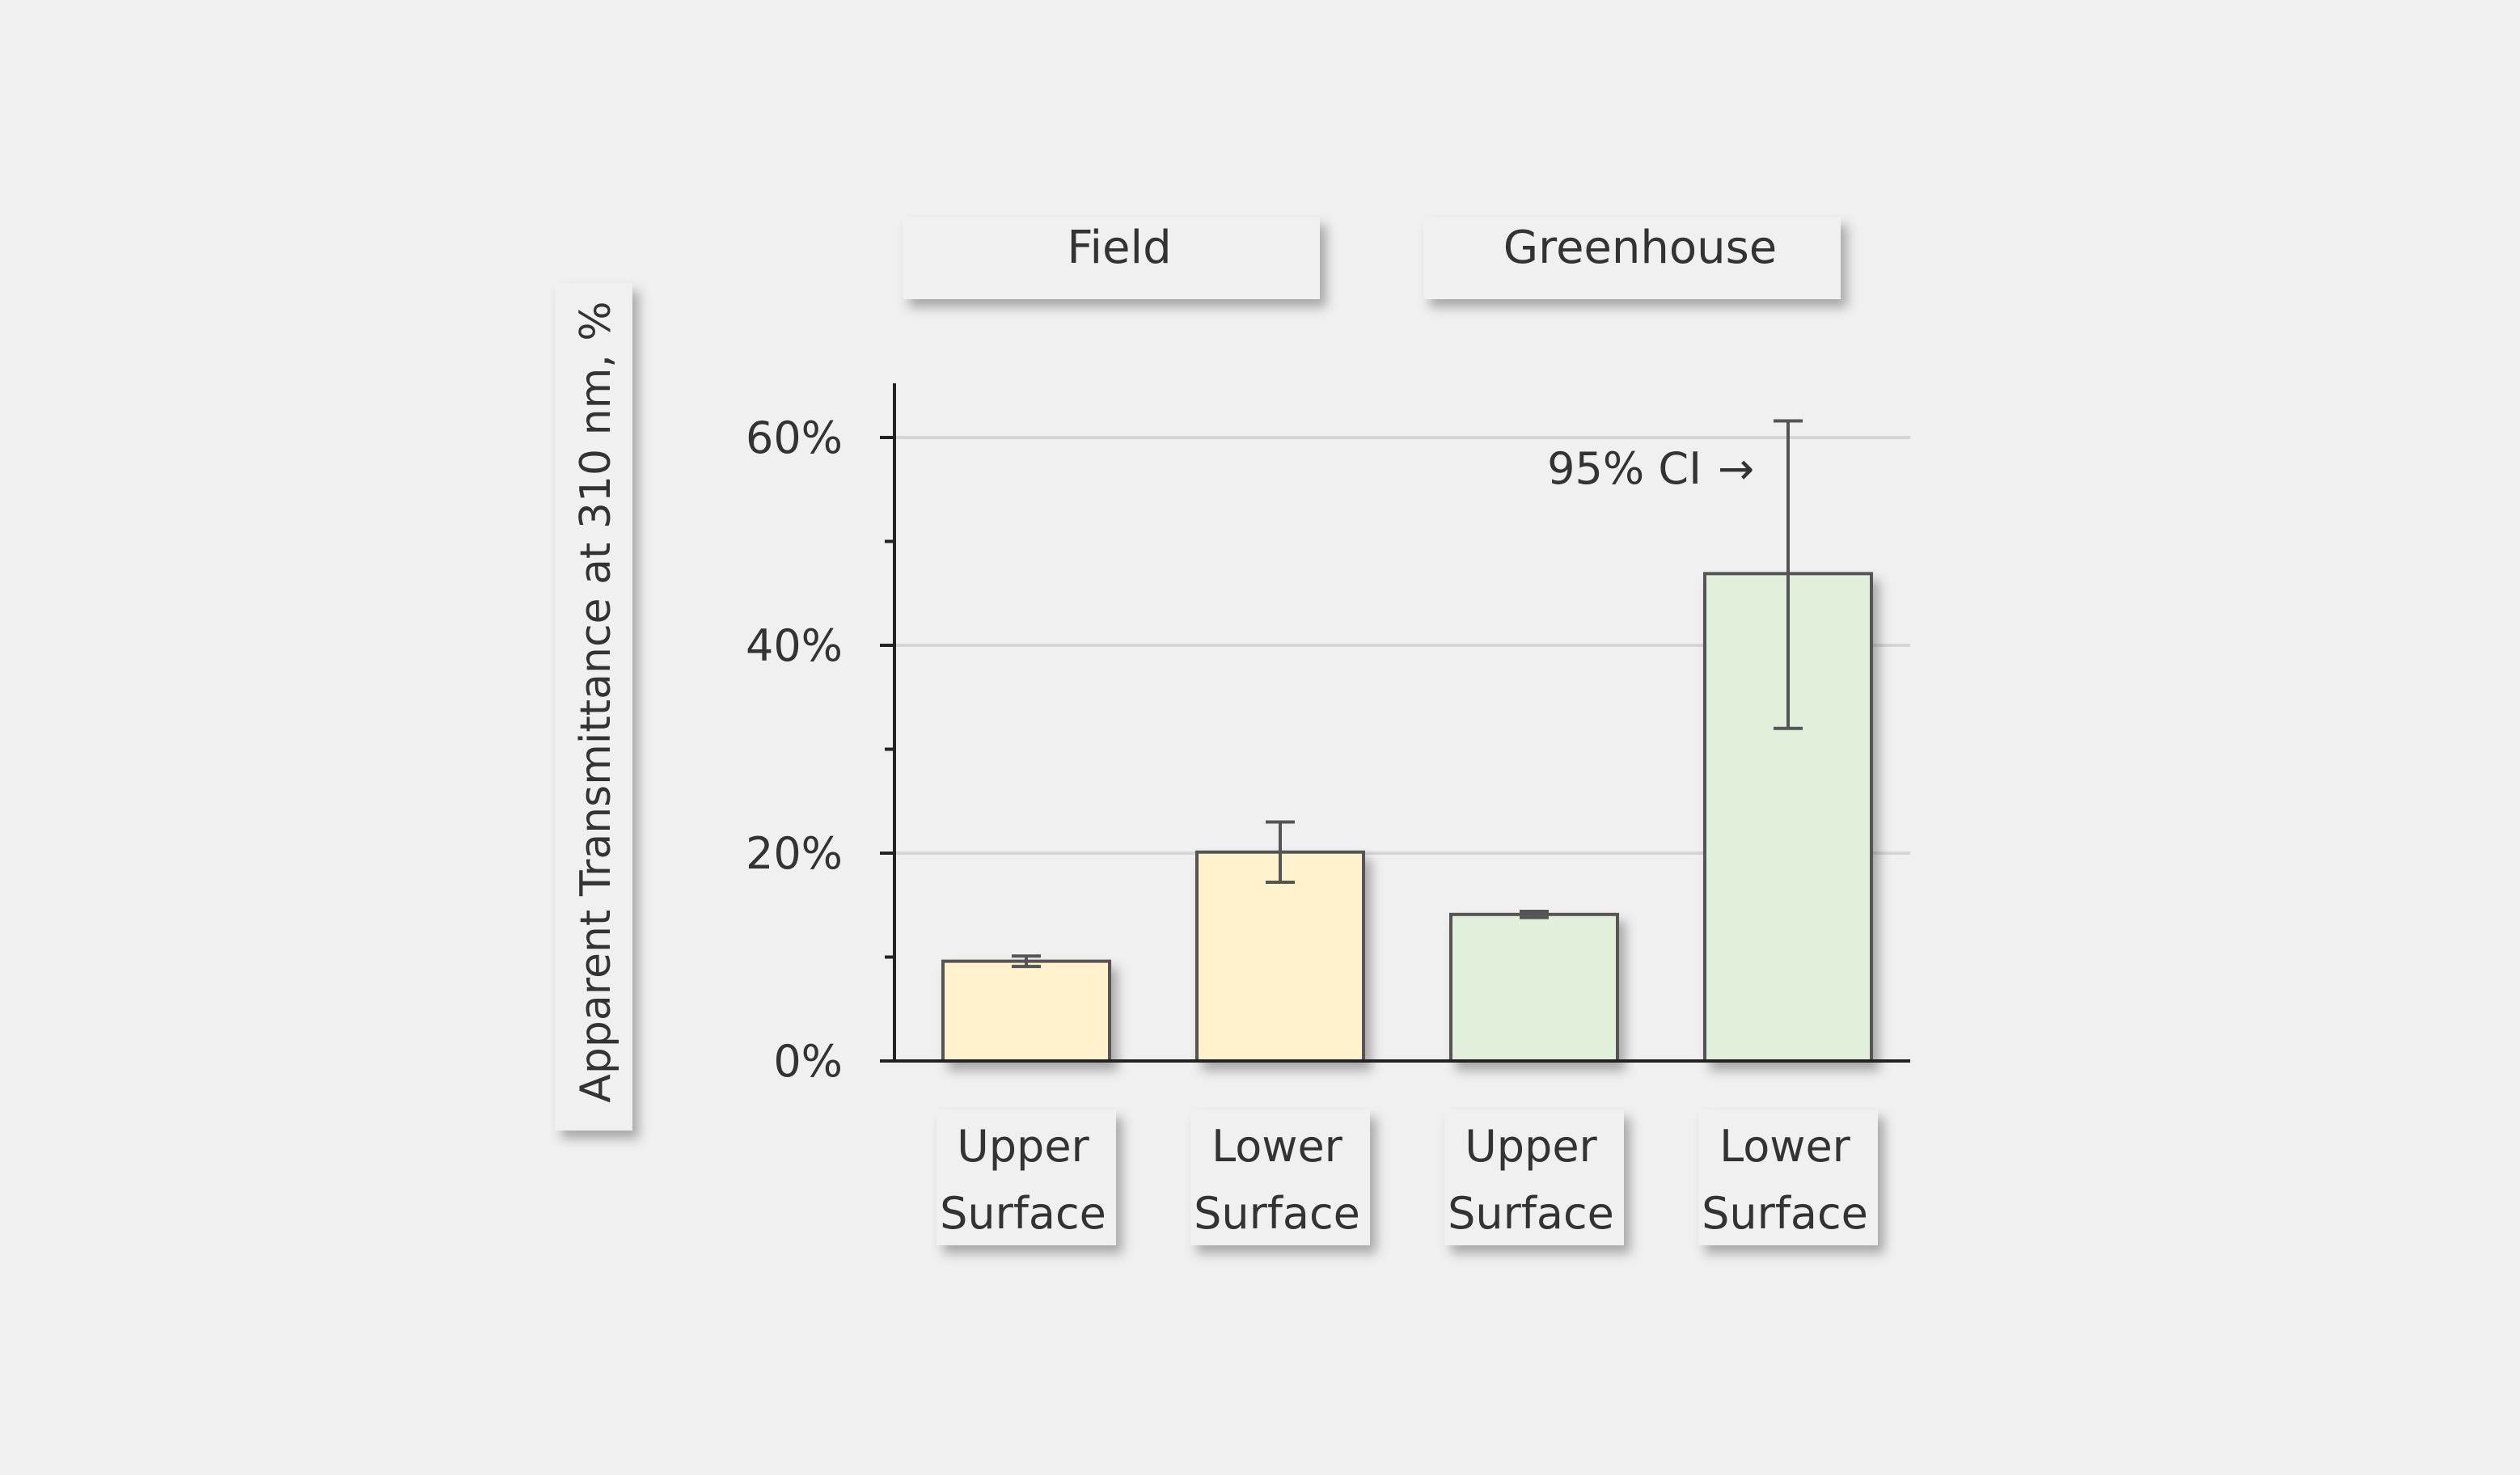  What do you see at coordinates (596, 701) in the screenshot?
I see `y-axis-label: Apparent Transmittance at 310 nm, %` at bounding box center [596, 701].